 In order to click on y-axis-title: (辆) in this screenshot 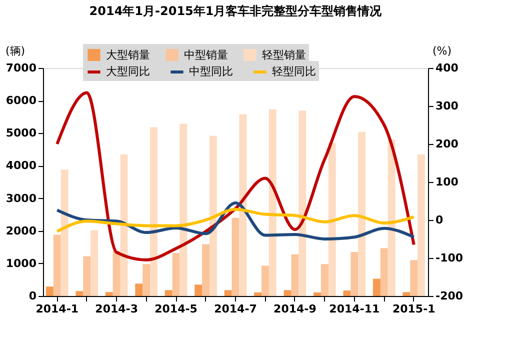, I will do `click(16, 51)`.